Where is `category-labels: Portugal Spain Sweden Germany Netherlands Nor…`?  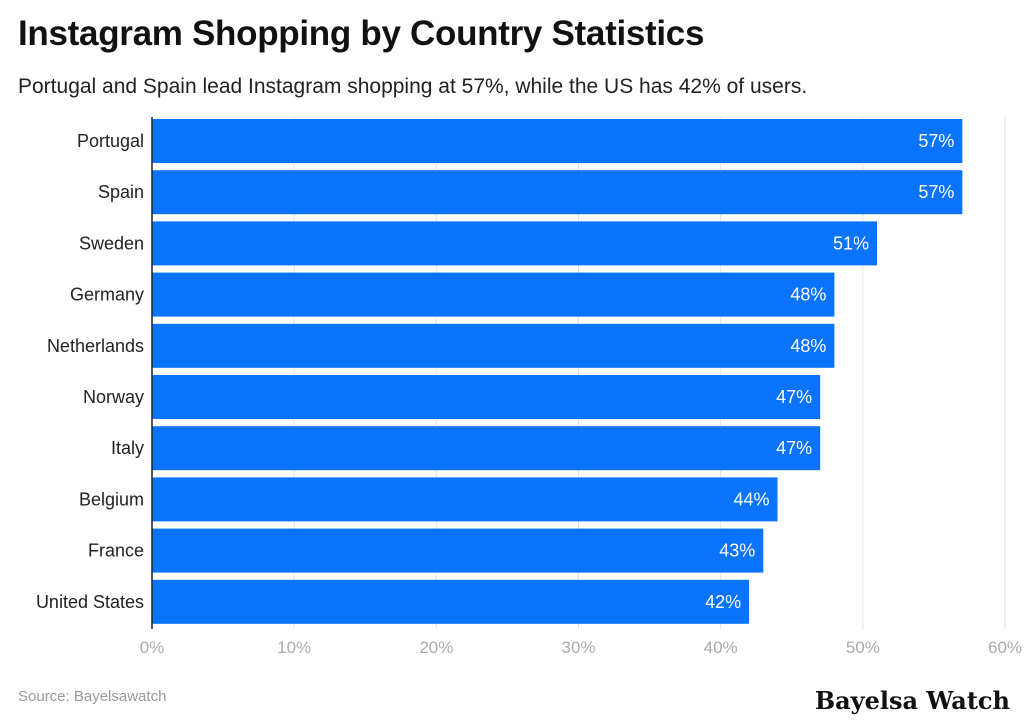 category-labels: Portugal Spain Sweden Germany Netherlands Nor… is located at coordinates (90, 371).